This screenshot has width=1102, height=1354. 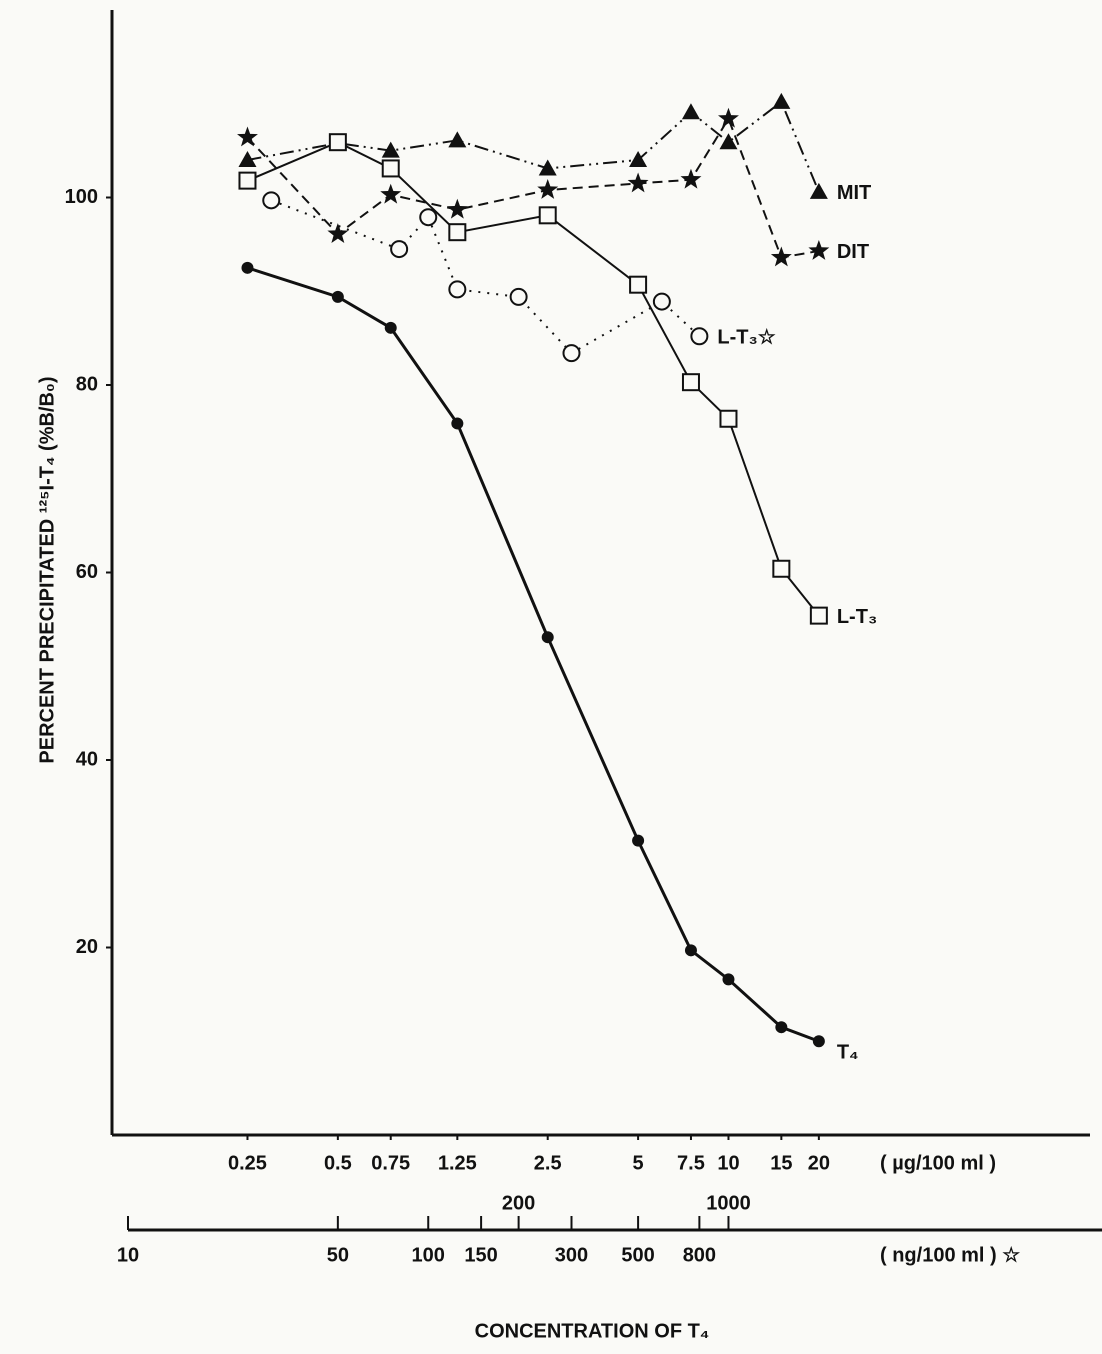 I want to click on x2-tick-label: 10, so click(x=128, y=1255).